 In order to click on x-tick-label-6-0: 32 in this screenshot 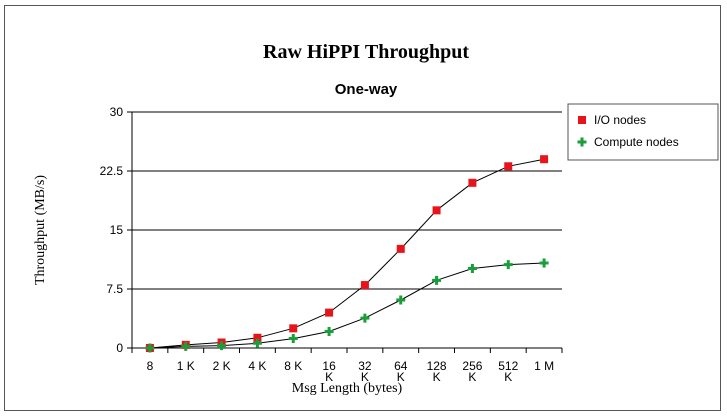, I will do `click(365, 366)`.